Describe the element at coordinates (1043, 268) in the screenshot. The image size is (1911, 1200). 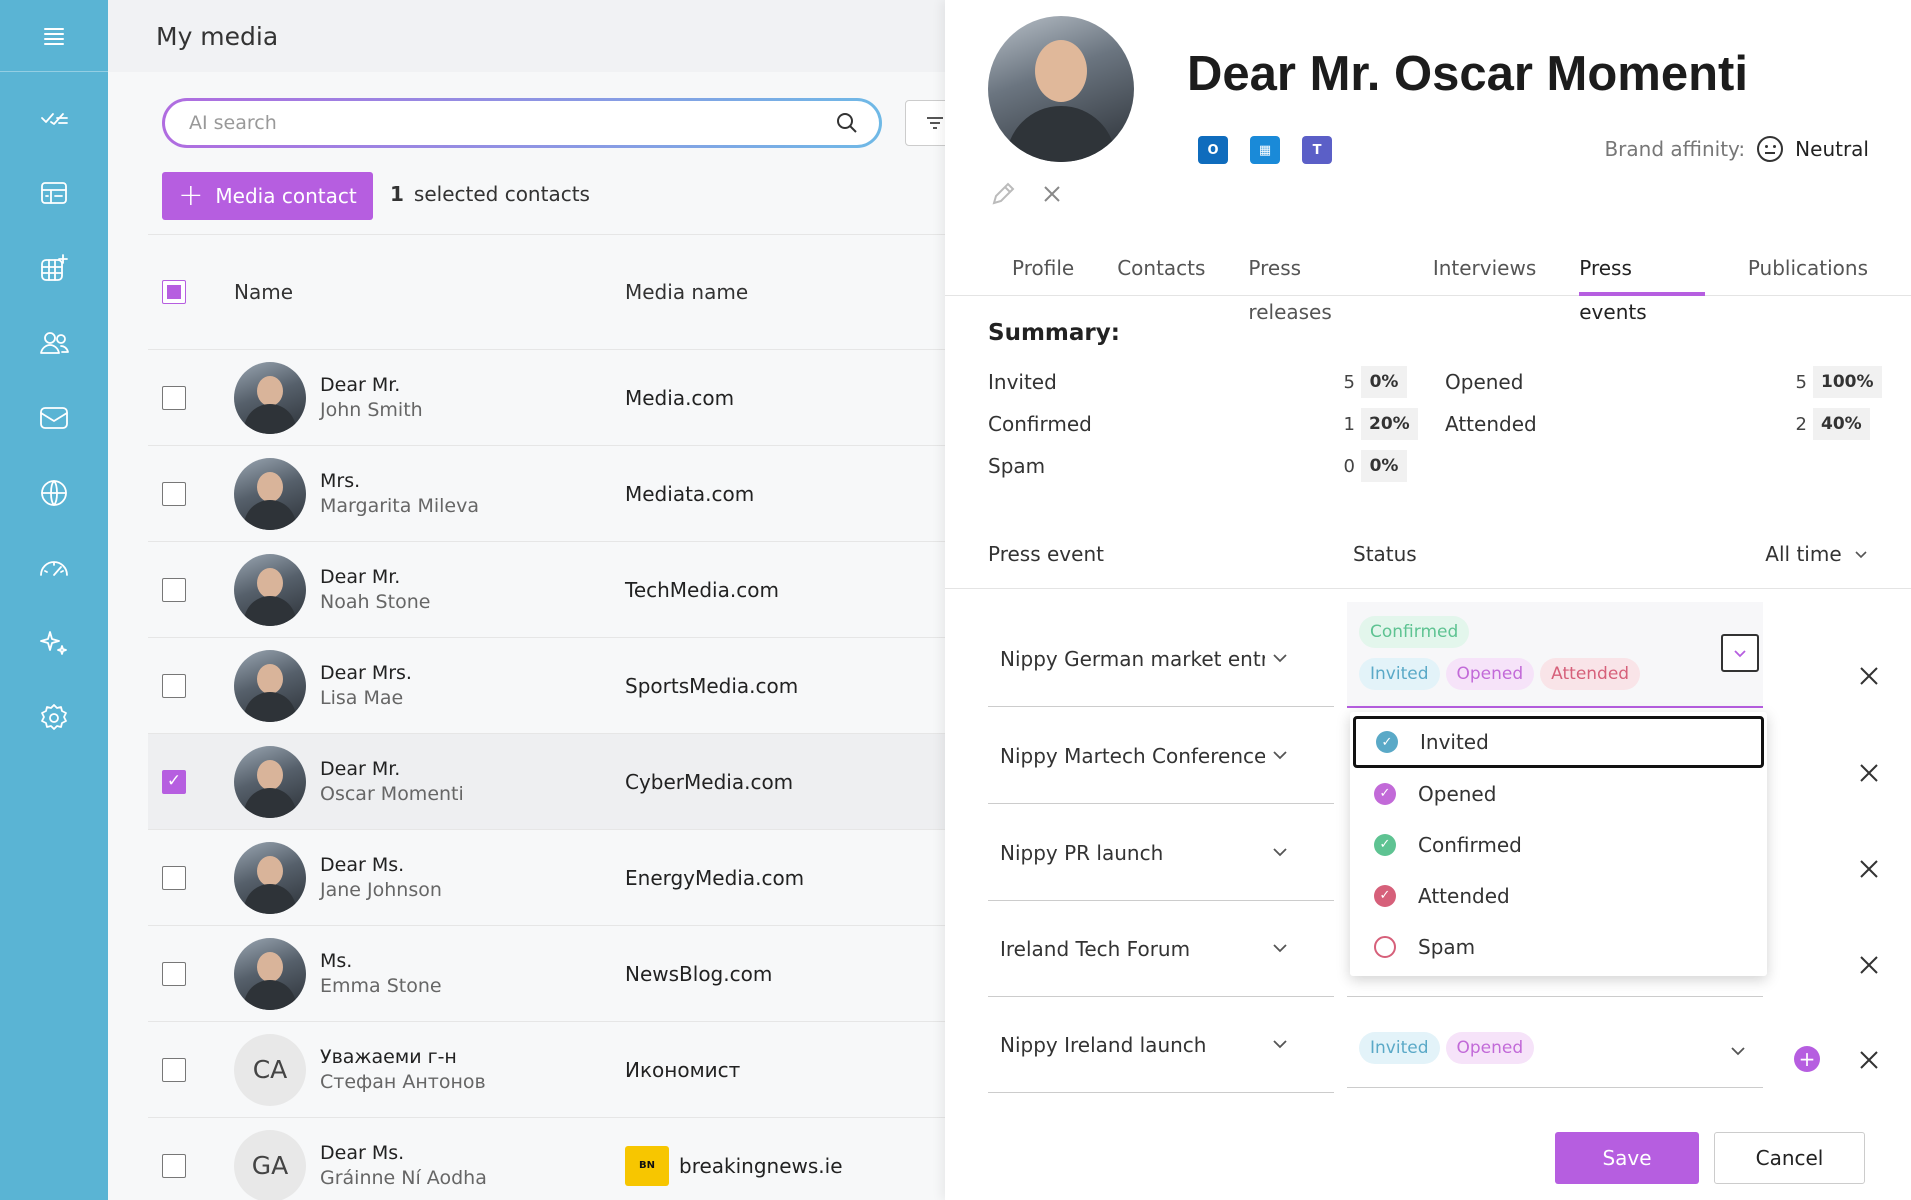
I see `tab-profile: Profile` at that location.